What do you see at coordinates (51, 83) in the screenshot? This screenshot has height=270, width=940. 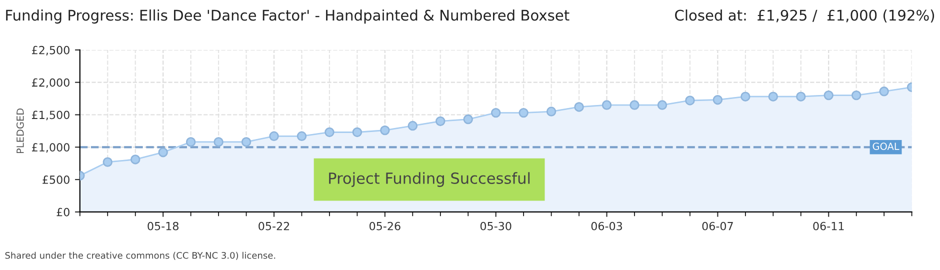 I see `y-tick-label: £2,000` at bounding box center [51, 83].